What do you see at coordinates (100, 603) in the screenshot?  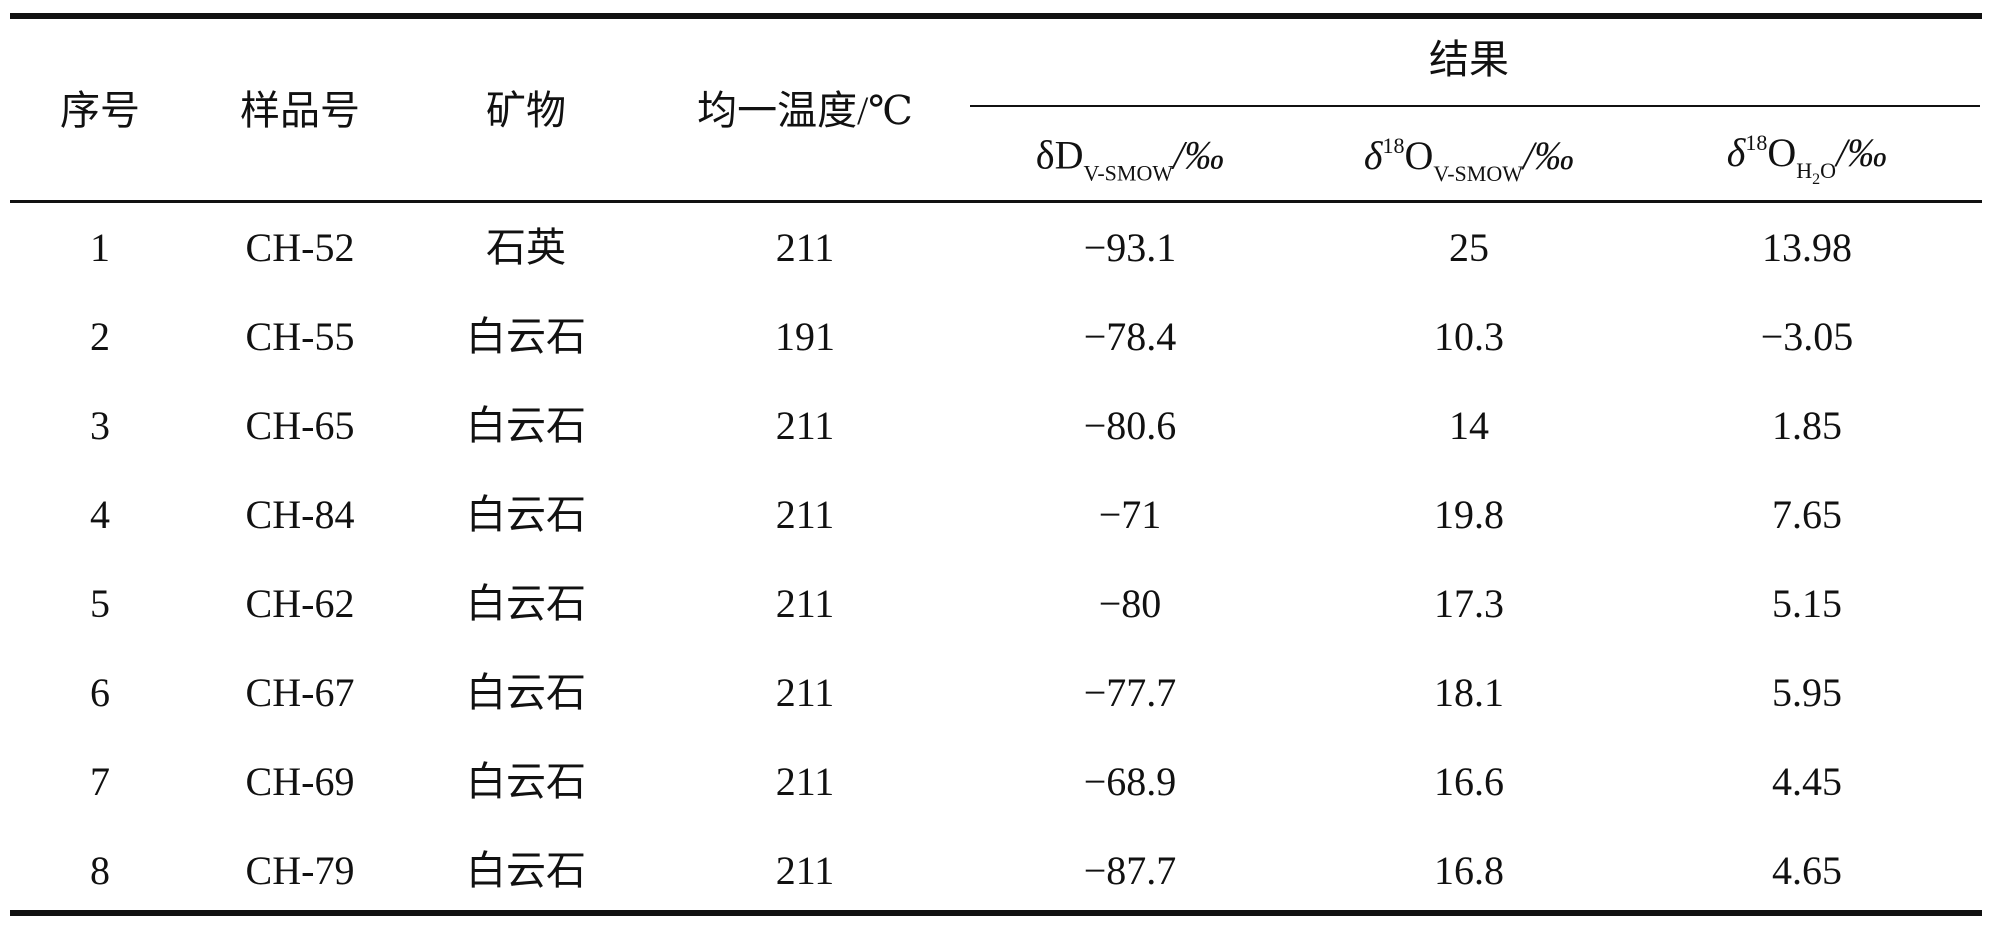 I see `cell: 5` at bounding box center [100, 603].